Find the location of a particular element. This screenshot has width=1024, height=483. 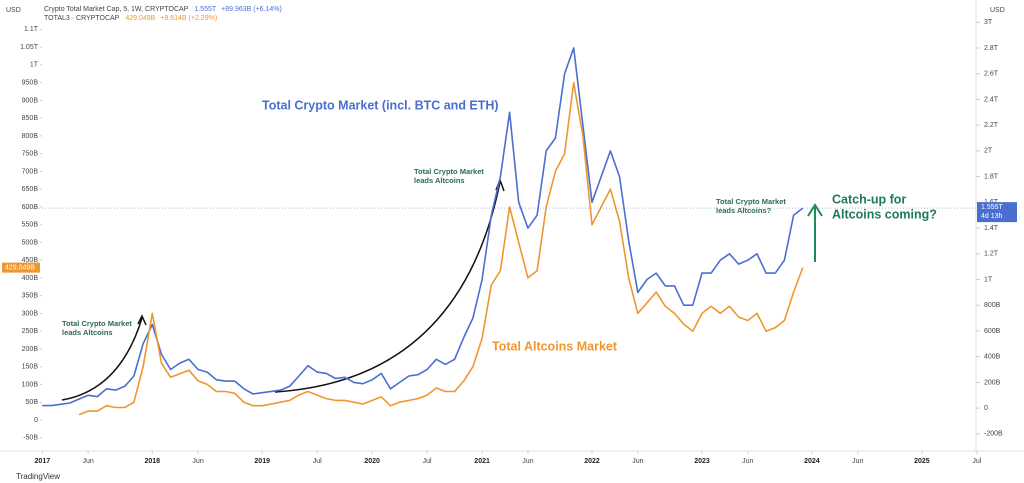

x-tick-label: 2019 is located at coordinates (262, 461).